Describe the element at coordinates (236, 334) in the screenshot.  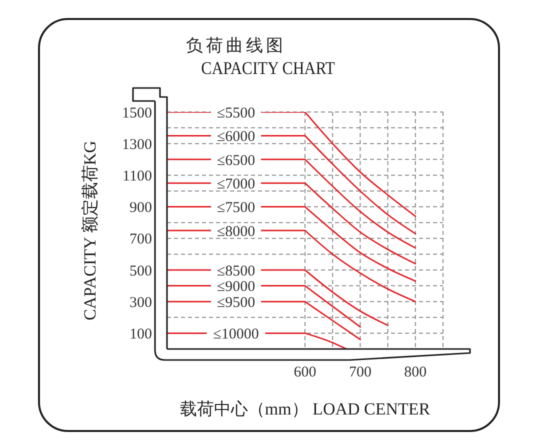
I see `series-label: ≤10000` at that location.